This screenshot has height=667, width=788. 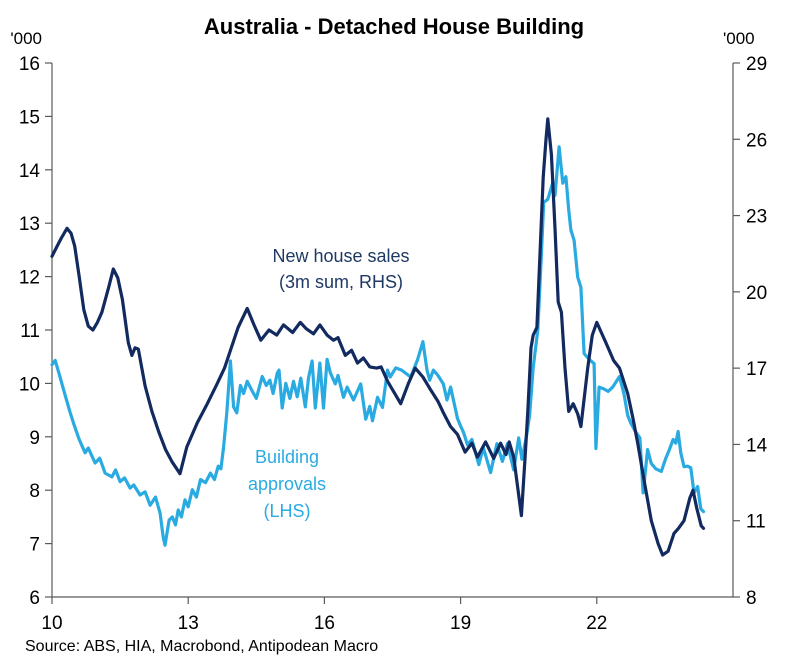 I want to click on left-axis-tick-label: 14, so click(x=30, y=171).